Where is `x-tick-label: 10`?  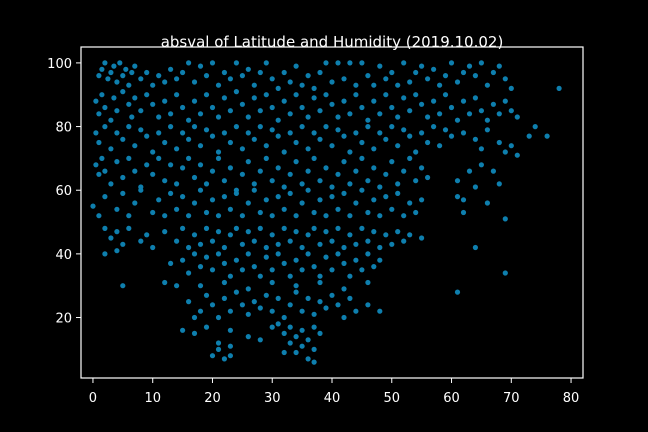 x-tick-label: 10 is located at coordinates (152, 398).